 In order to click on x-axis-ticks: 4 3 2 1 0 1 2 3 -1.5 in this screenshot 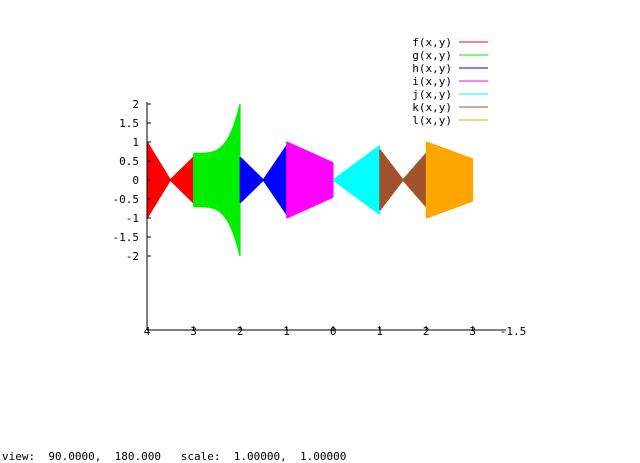, I will do `click(335, 331)`.